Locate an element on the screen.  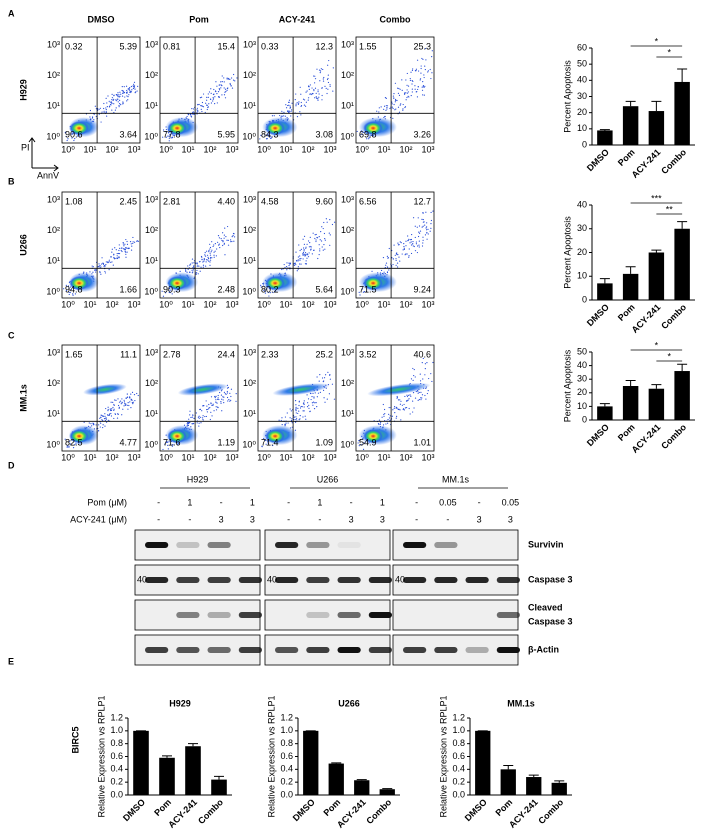
lane-value: 3 is located at coordinates (382, 519).